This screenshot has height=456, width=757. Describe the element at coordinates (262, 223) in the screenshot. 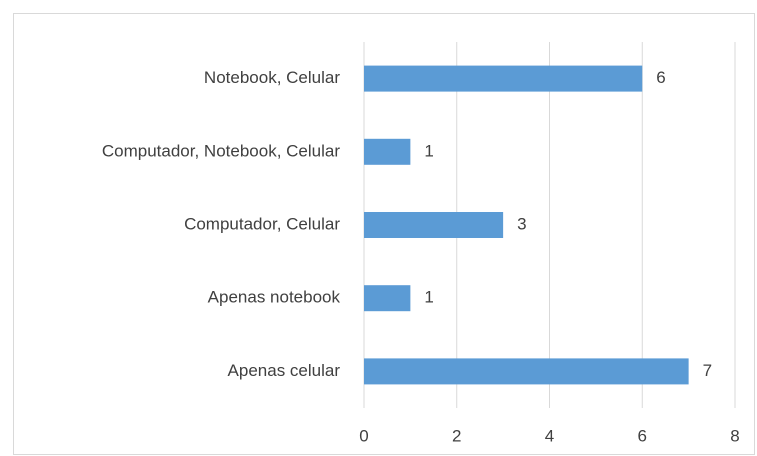

I see `y-tick-label: Computador, Celular` at that location.